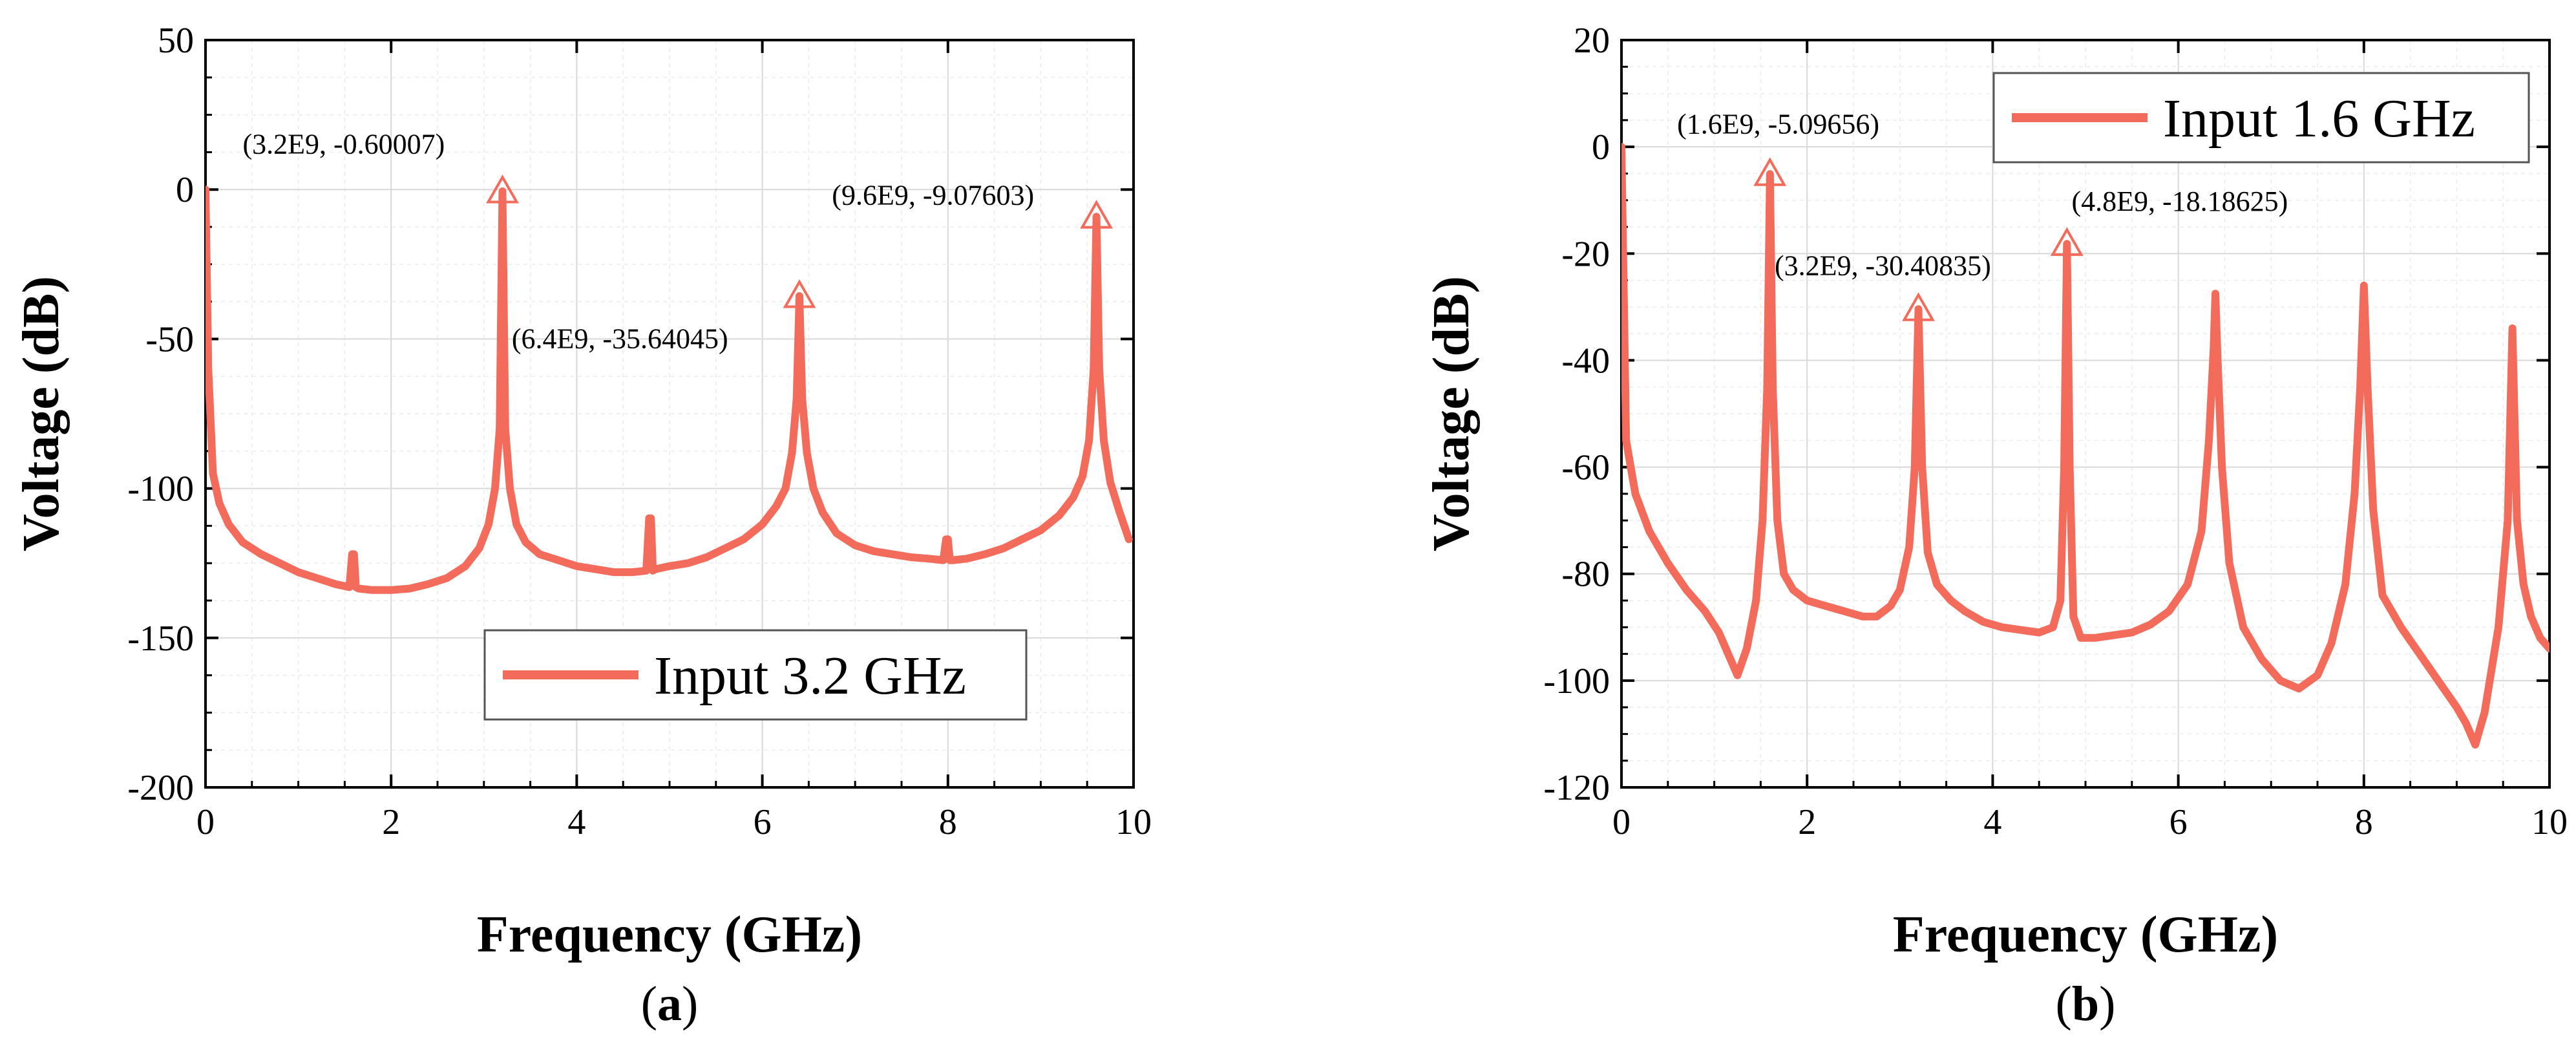  Describe the element at coordinates (1585, 361) in the screenshot. I see `y-tick-label: -40` at that location.